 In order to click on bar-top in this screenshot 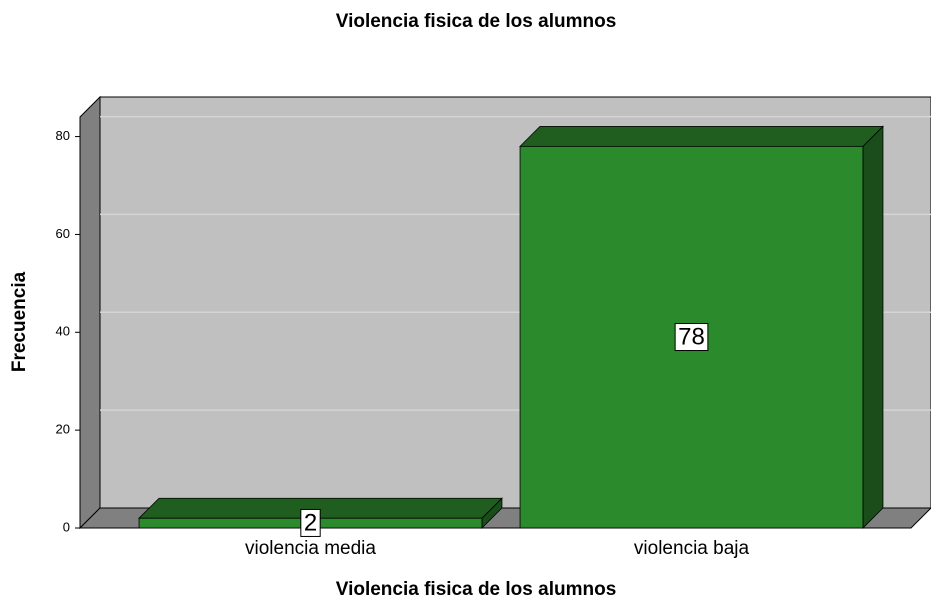, I will do `click(701, 136)`.